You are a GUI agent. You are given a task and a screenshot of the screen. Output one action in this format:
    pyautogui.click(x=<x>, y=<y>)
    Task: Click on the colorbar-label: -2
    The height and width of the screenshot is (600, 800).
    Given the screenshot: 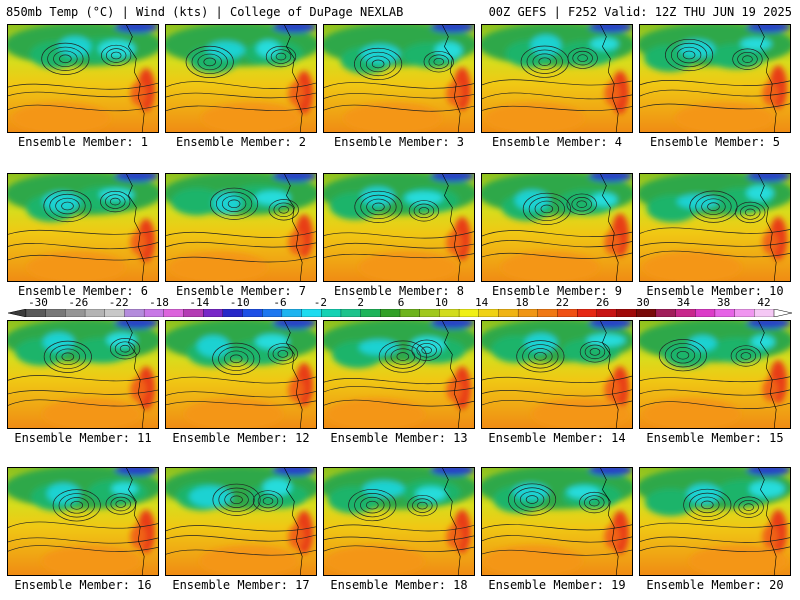 What is the action you would take?
    pyautogui.click(x=320, y=302)
    